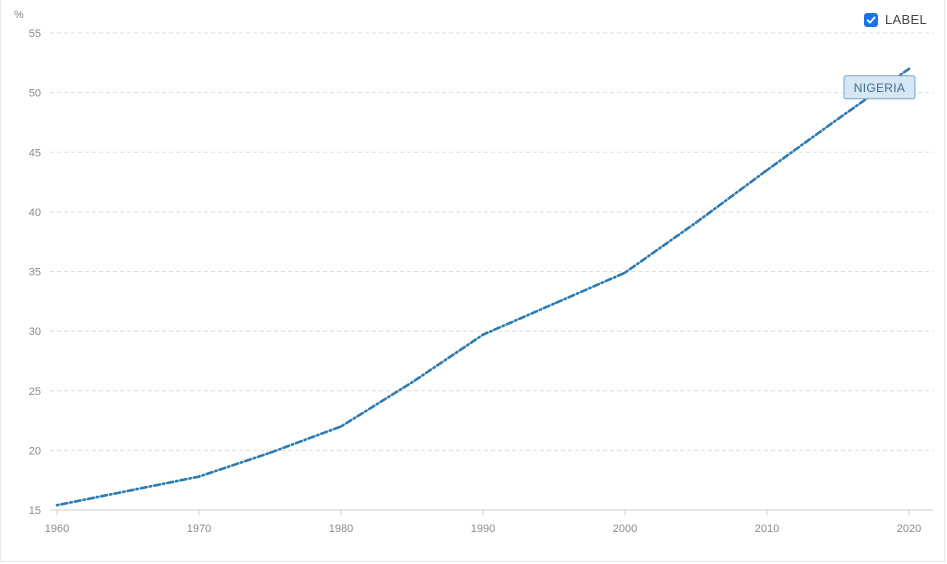 This screenshot has width=947, height=564. I want to click on label-checkbox, so click(871, 19).